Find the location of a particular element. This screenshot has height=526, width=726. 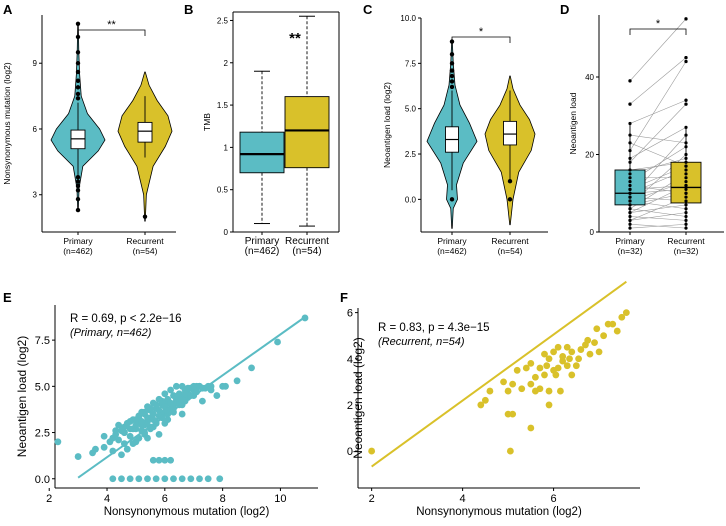

panel-letter: F is located at coordinates (344, 297).